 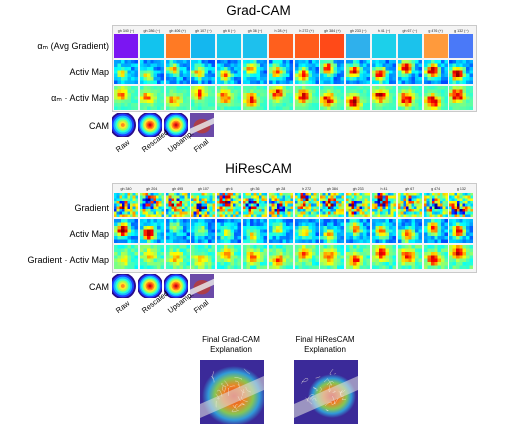 What do you see at coordinates (152, 31) in the screenshot?
I see `gradcam-column-header: gh 286 (−)` at bounding box center [152, 31].